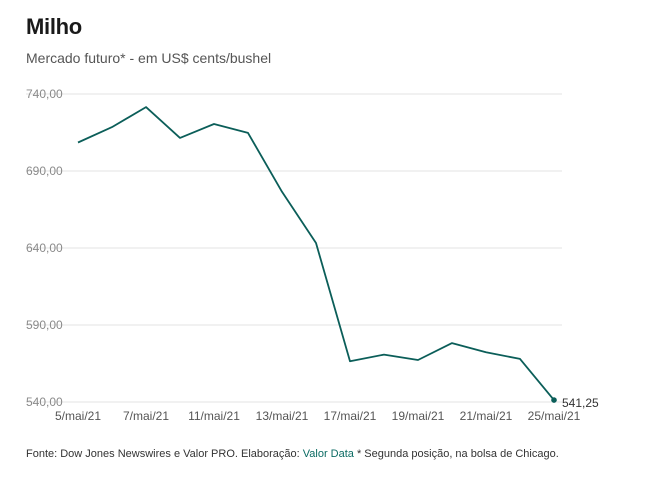 This screenshot has width=651, height=482. I want to click on x-tick-label: 7/mai/21, so click(146, 416).